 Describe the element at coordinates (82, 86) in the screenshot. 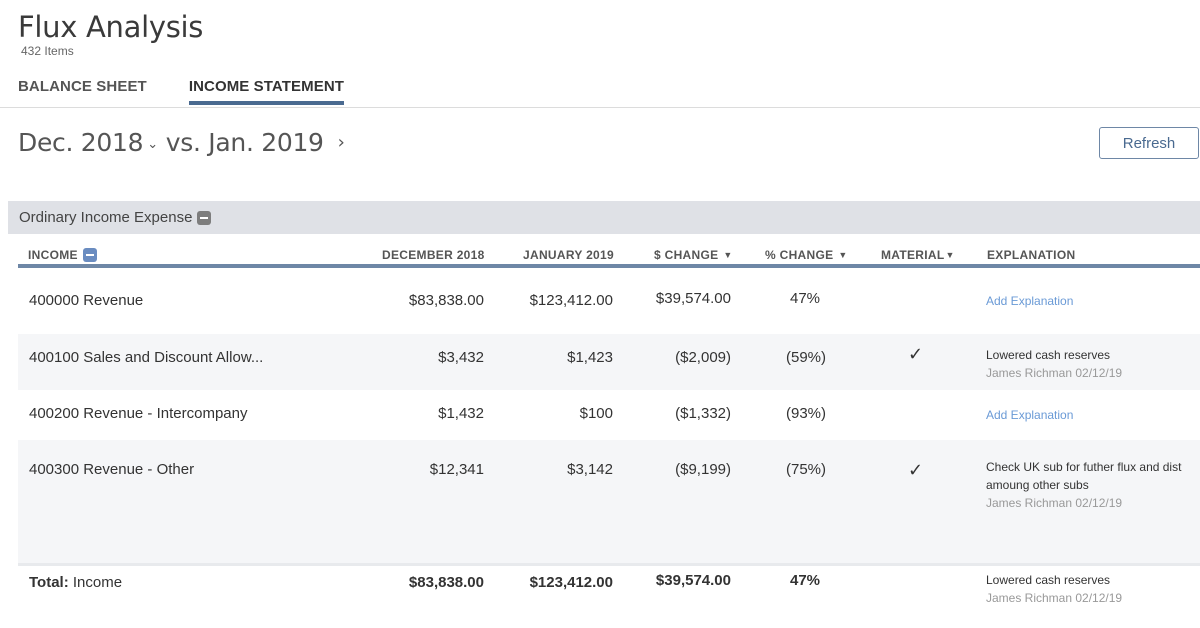

I see `tab-balance-sheet: BALANCE SHEET` at that location.